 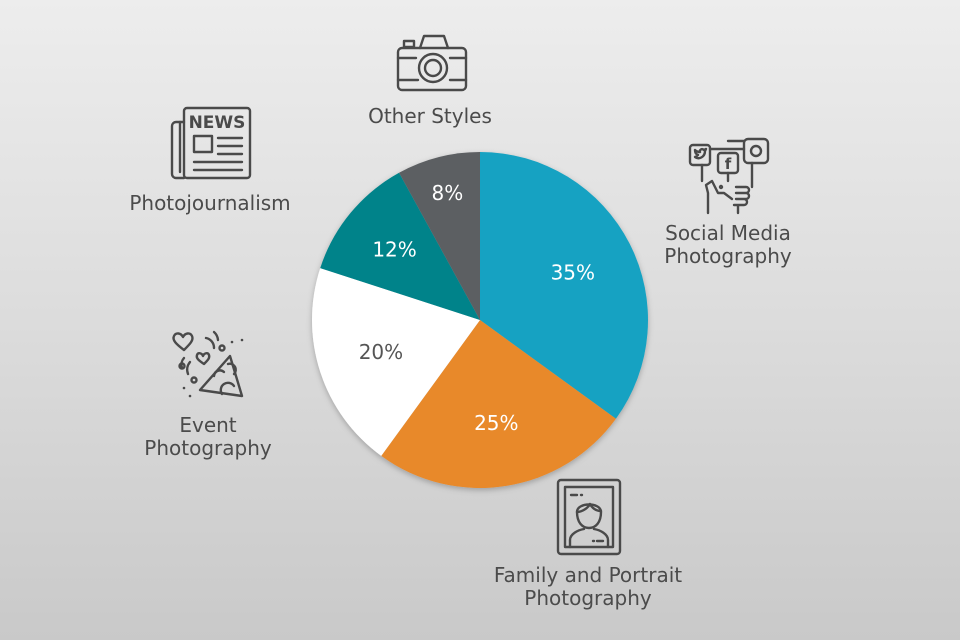 I want to click on label-event-line1: Event, so click(x=208, y=425).